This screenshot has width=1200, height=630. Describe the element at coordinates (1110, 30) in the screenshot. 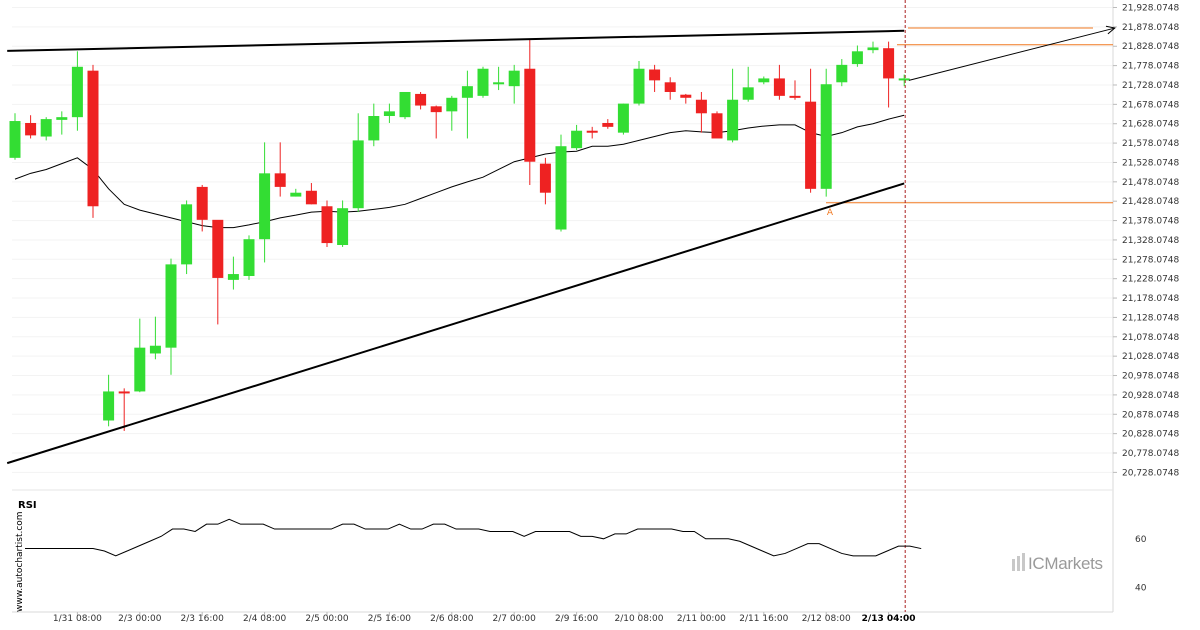

I see `projection-arrow-icon` at that location.